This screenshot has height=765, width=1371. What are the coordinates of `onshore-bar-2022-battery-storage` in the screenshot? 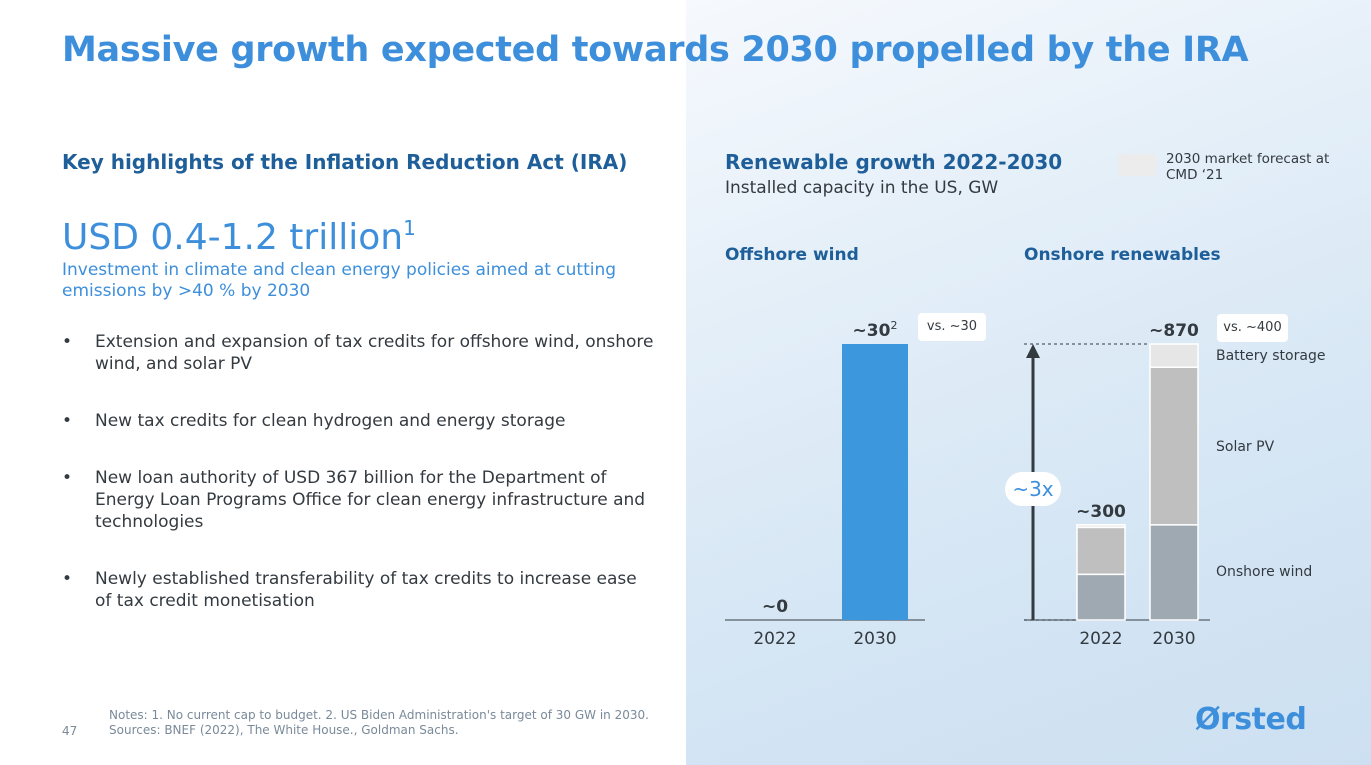 It's located at (1101, 526).